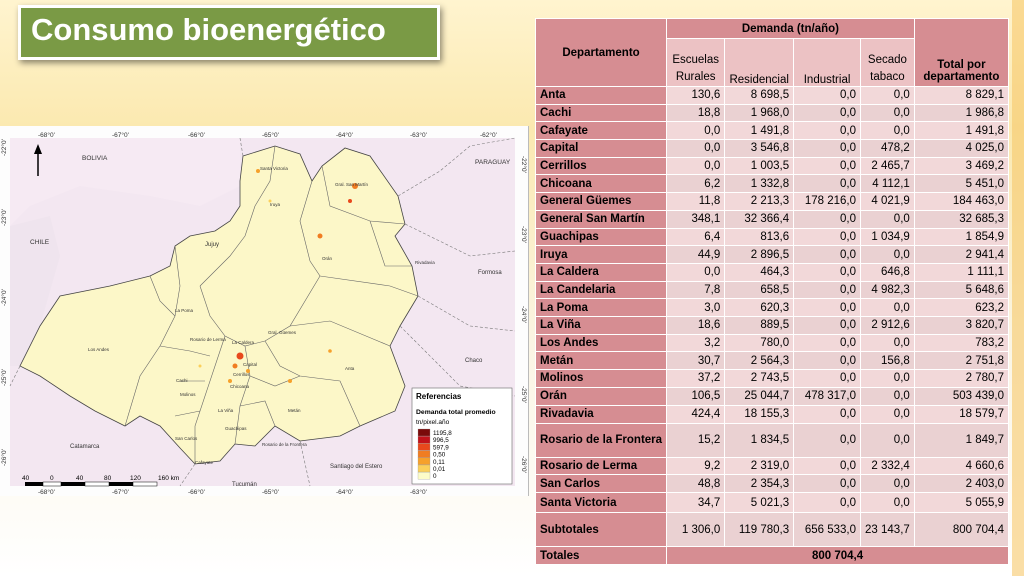 The image size is (1024, 576). I want to click on cell-industrial: 178 216,0, so click(827, 201).